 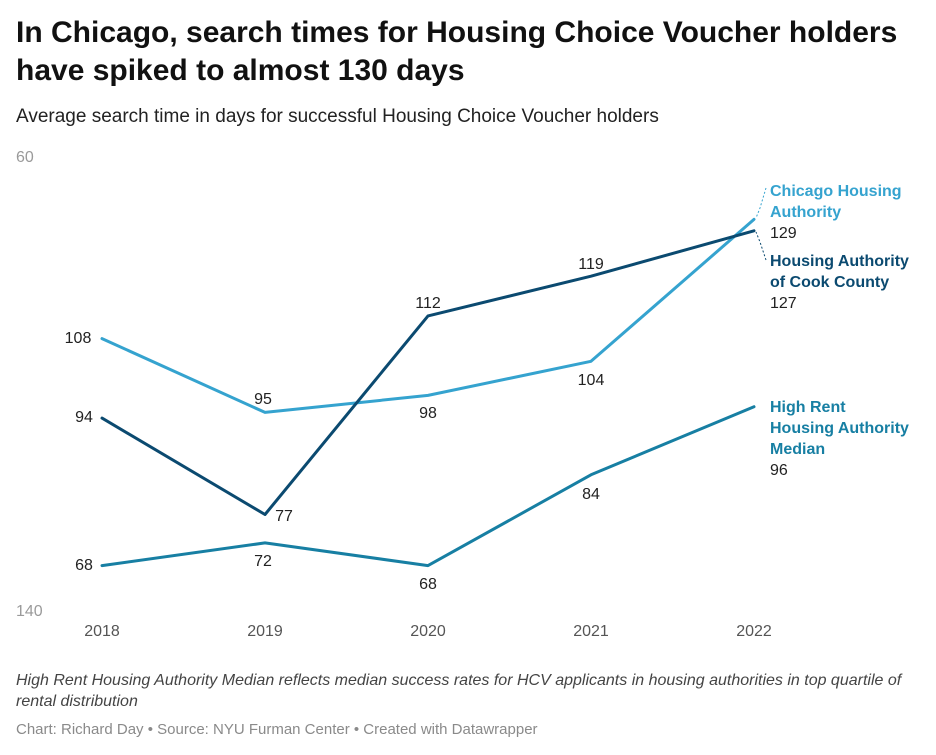 I want to click on x-tick-label: 2021, so click(x=591, y=631).